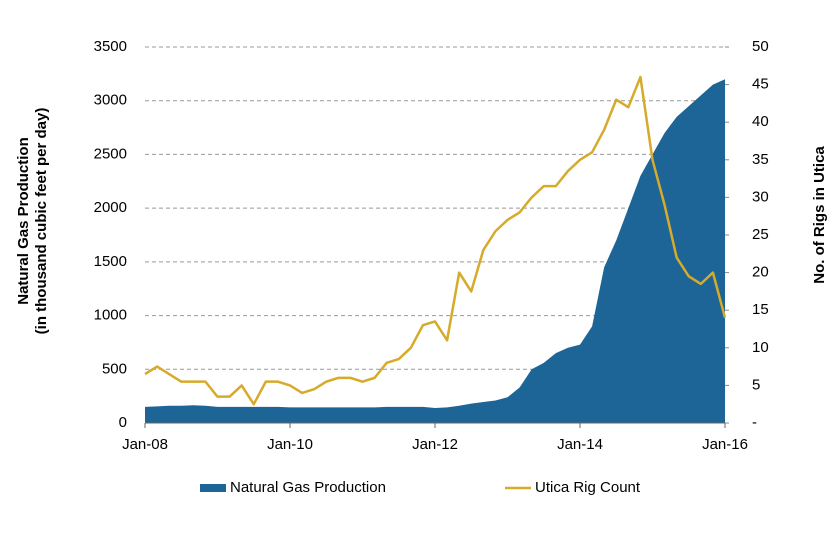  I want to click on y-tick-label: 0, so click(123, 422).